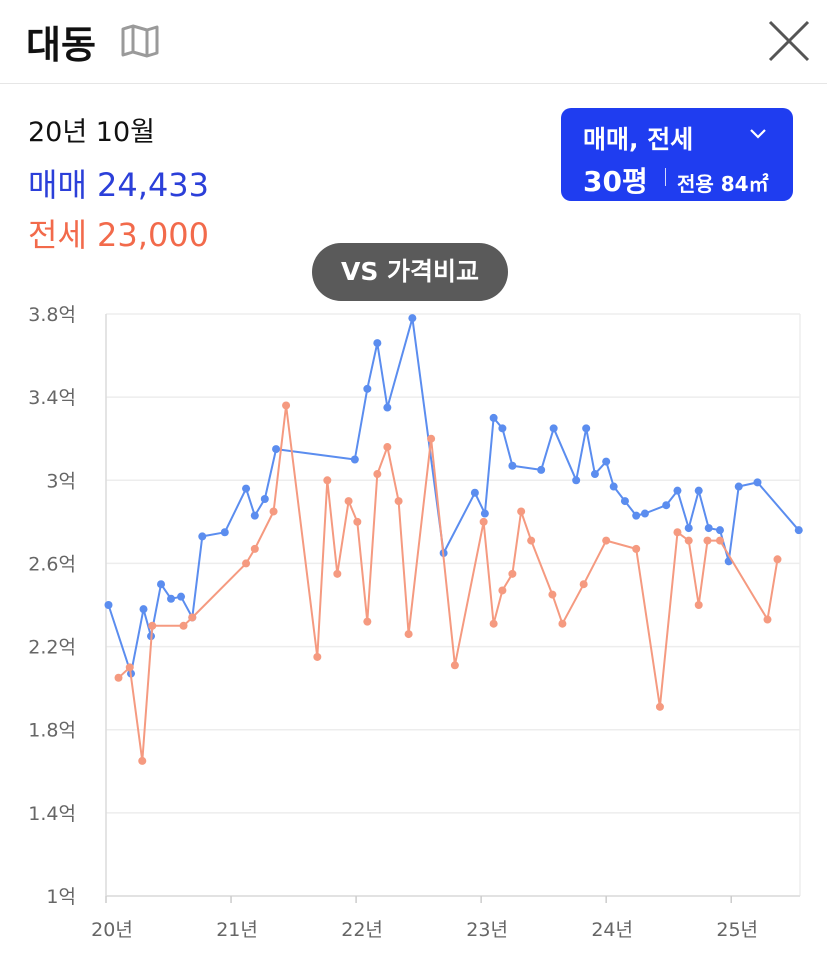 This screenshot has width=827, height=966. Describe the element at coordinates (91, 132) in the screenshot. I see `selected-date: 20년 10월` at that location.